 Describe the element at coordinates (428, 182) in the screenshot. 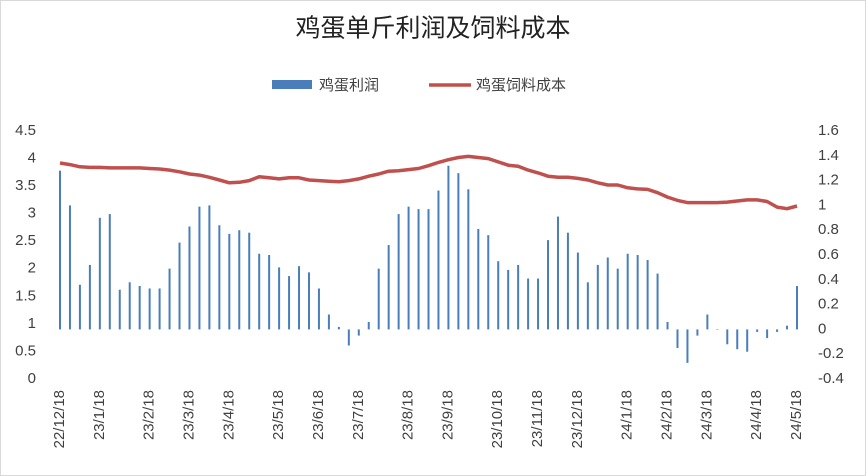

I see `line` at that location.